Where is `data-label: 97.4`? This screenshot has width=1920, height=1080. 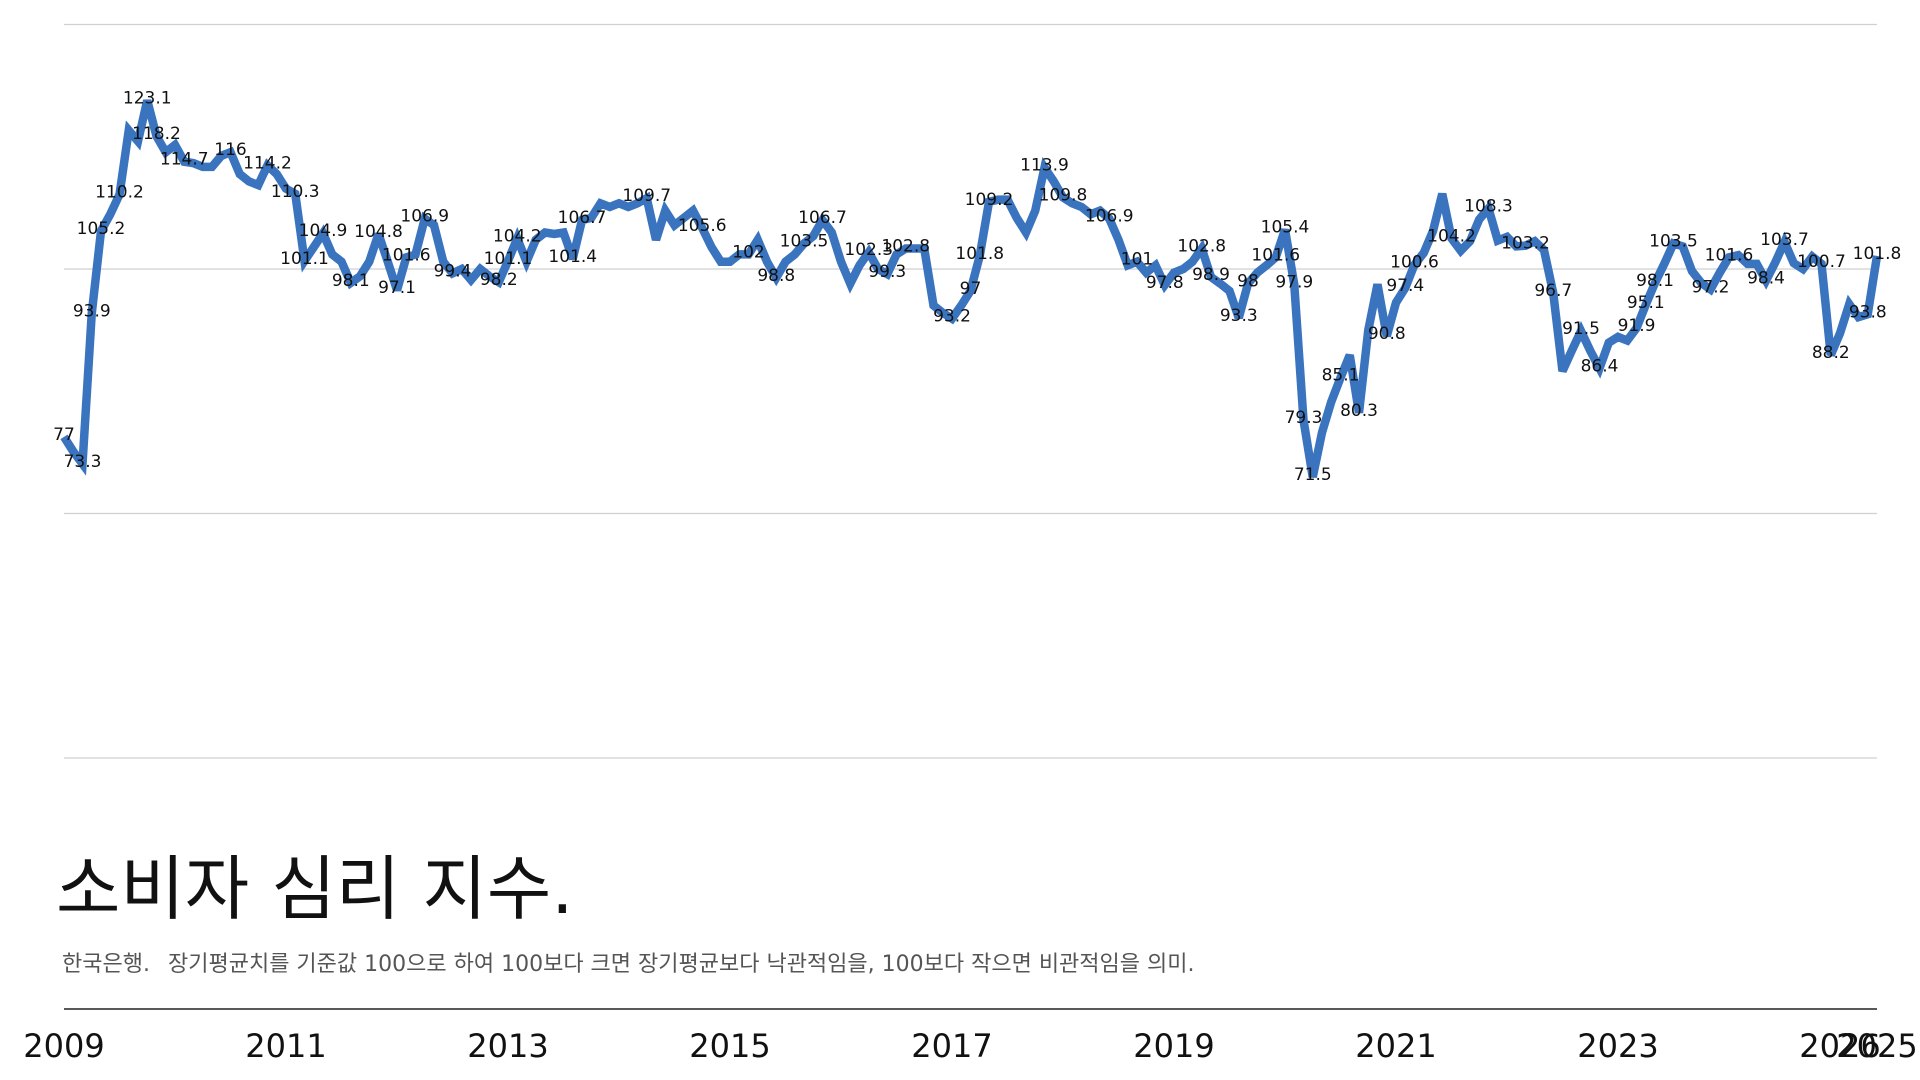
data-label: 97.4 is located at coordinates (1405, 286).